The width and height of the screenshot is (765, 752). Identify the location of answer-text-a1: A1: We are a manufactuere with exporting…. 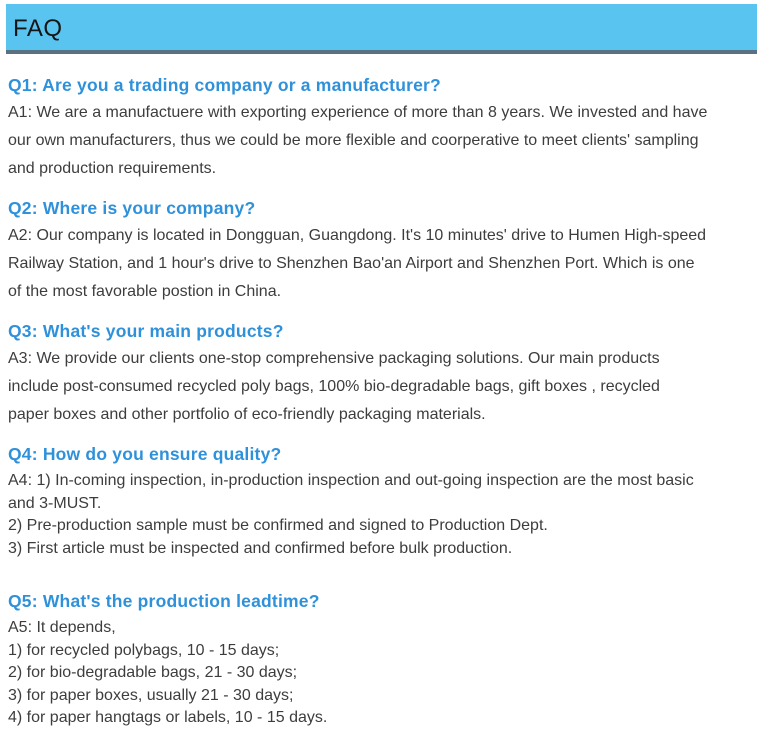
(358, 140).